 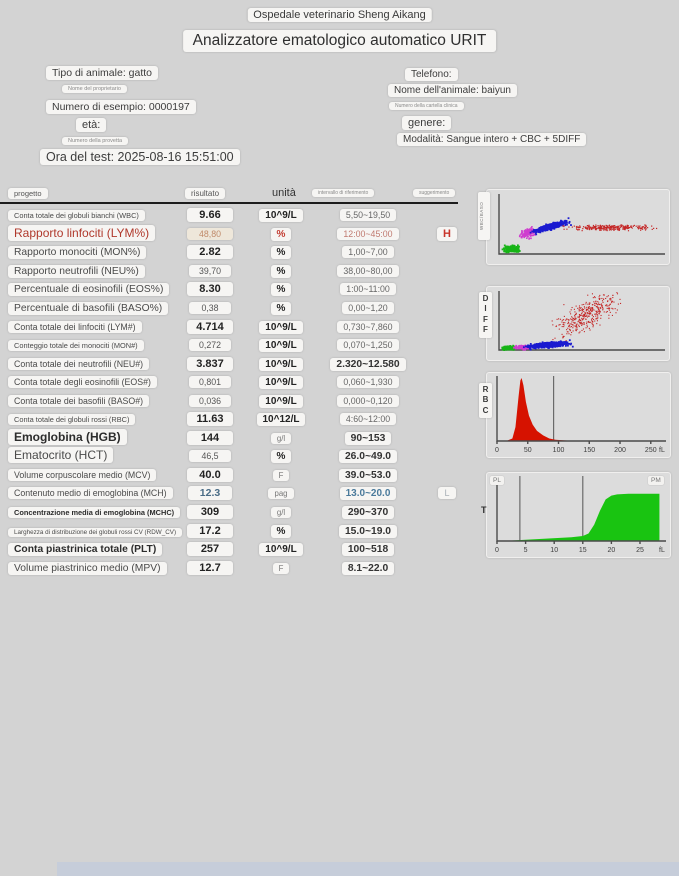 What do you see at coordinates (368, 400) in the screenshot?
I see `row-range: 0,000~0,120` at bounding box center [368, 400].